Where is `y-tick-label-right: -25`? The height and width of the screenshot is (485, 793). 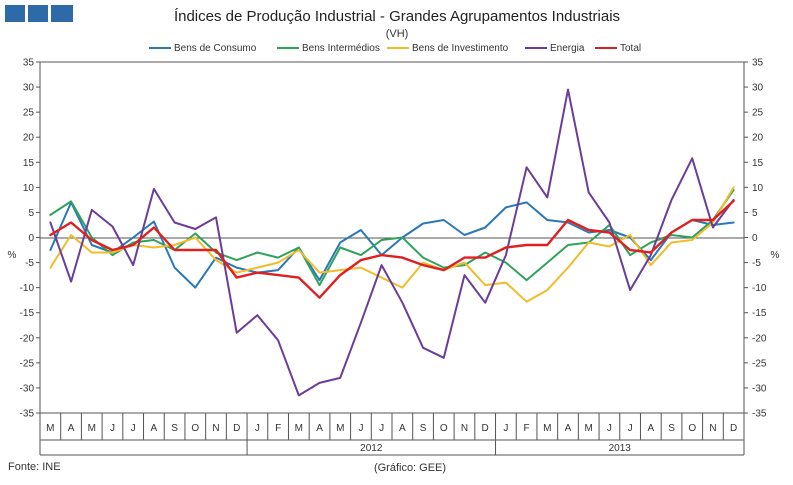
y-tick-label-right: -25 is located at coordinates (759, 363).